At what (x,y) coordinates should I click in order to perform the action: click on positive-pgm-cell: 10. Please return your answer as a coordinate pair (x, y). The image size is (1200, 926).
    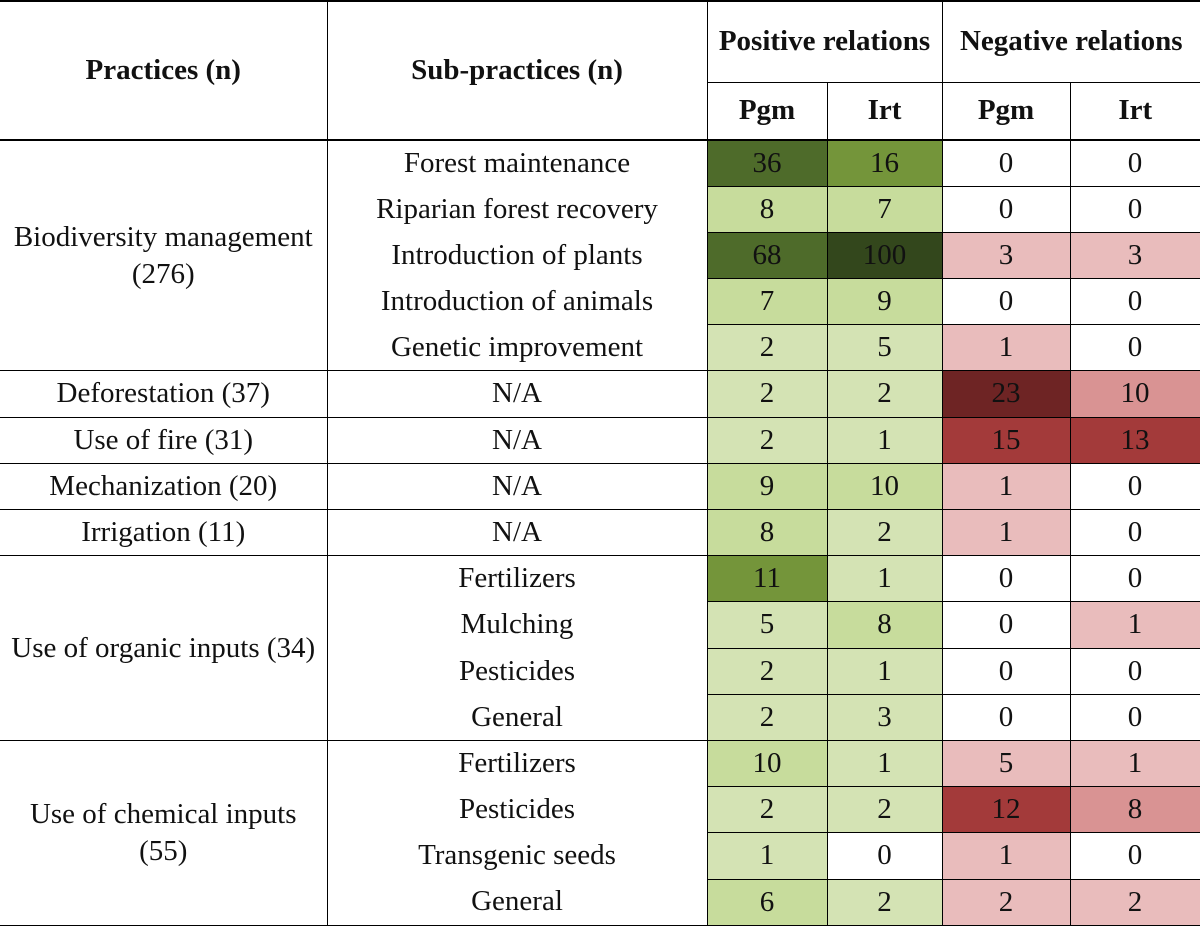
    Looking at the image, I should click on (767, 763).